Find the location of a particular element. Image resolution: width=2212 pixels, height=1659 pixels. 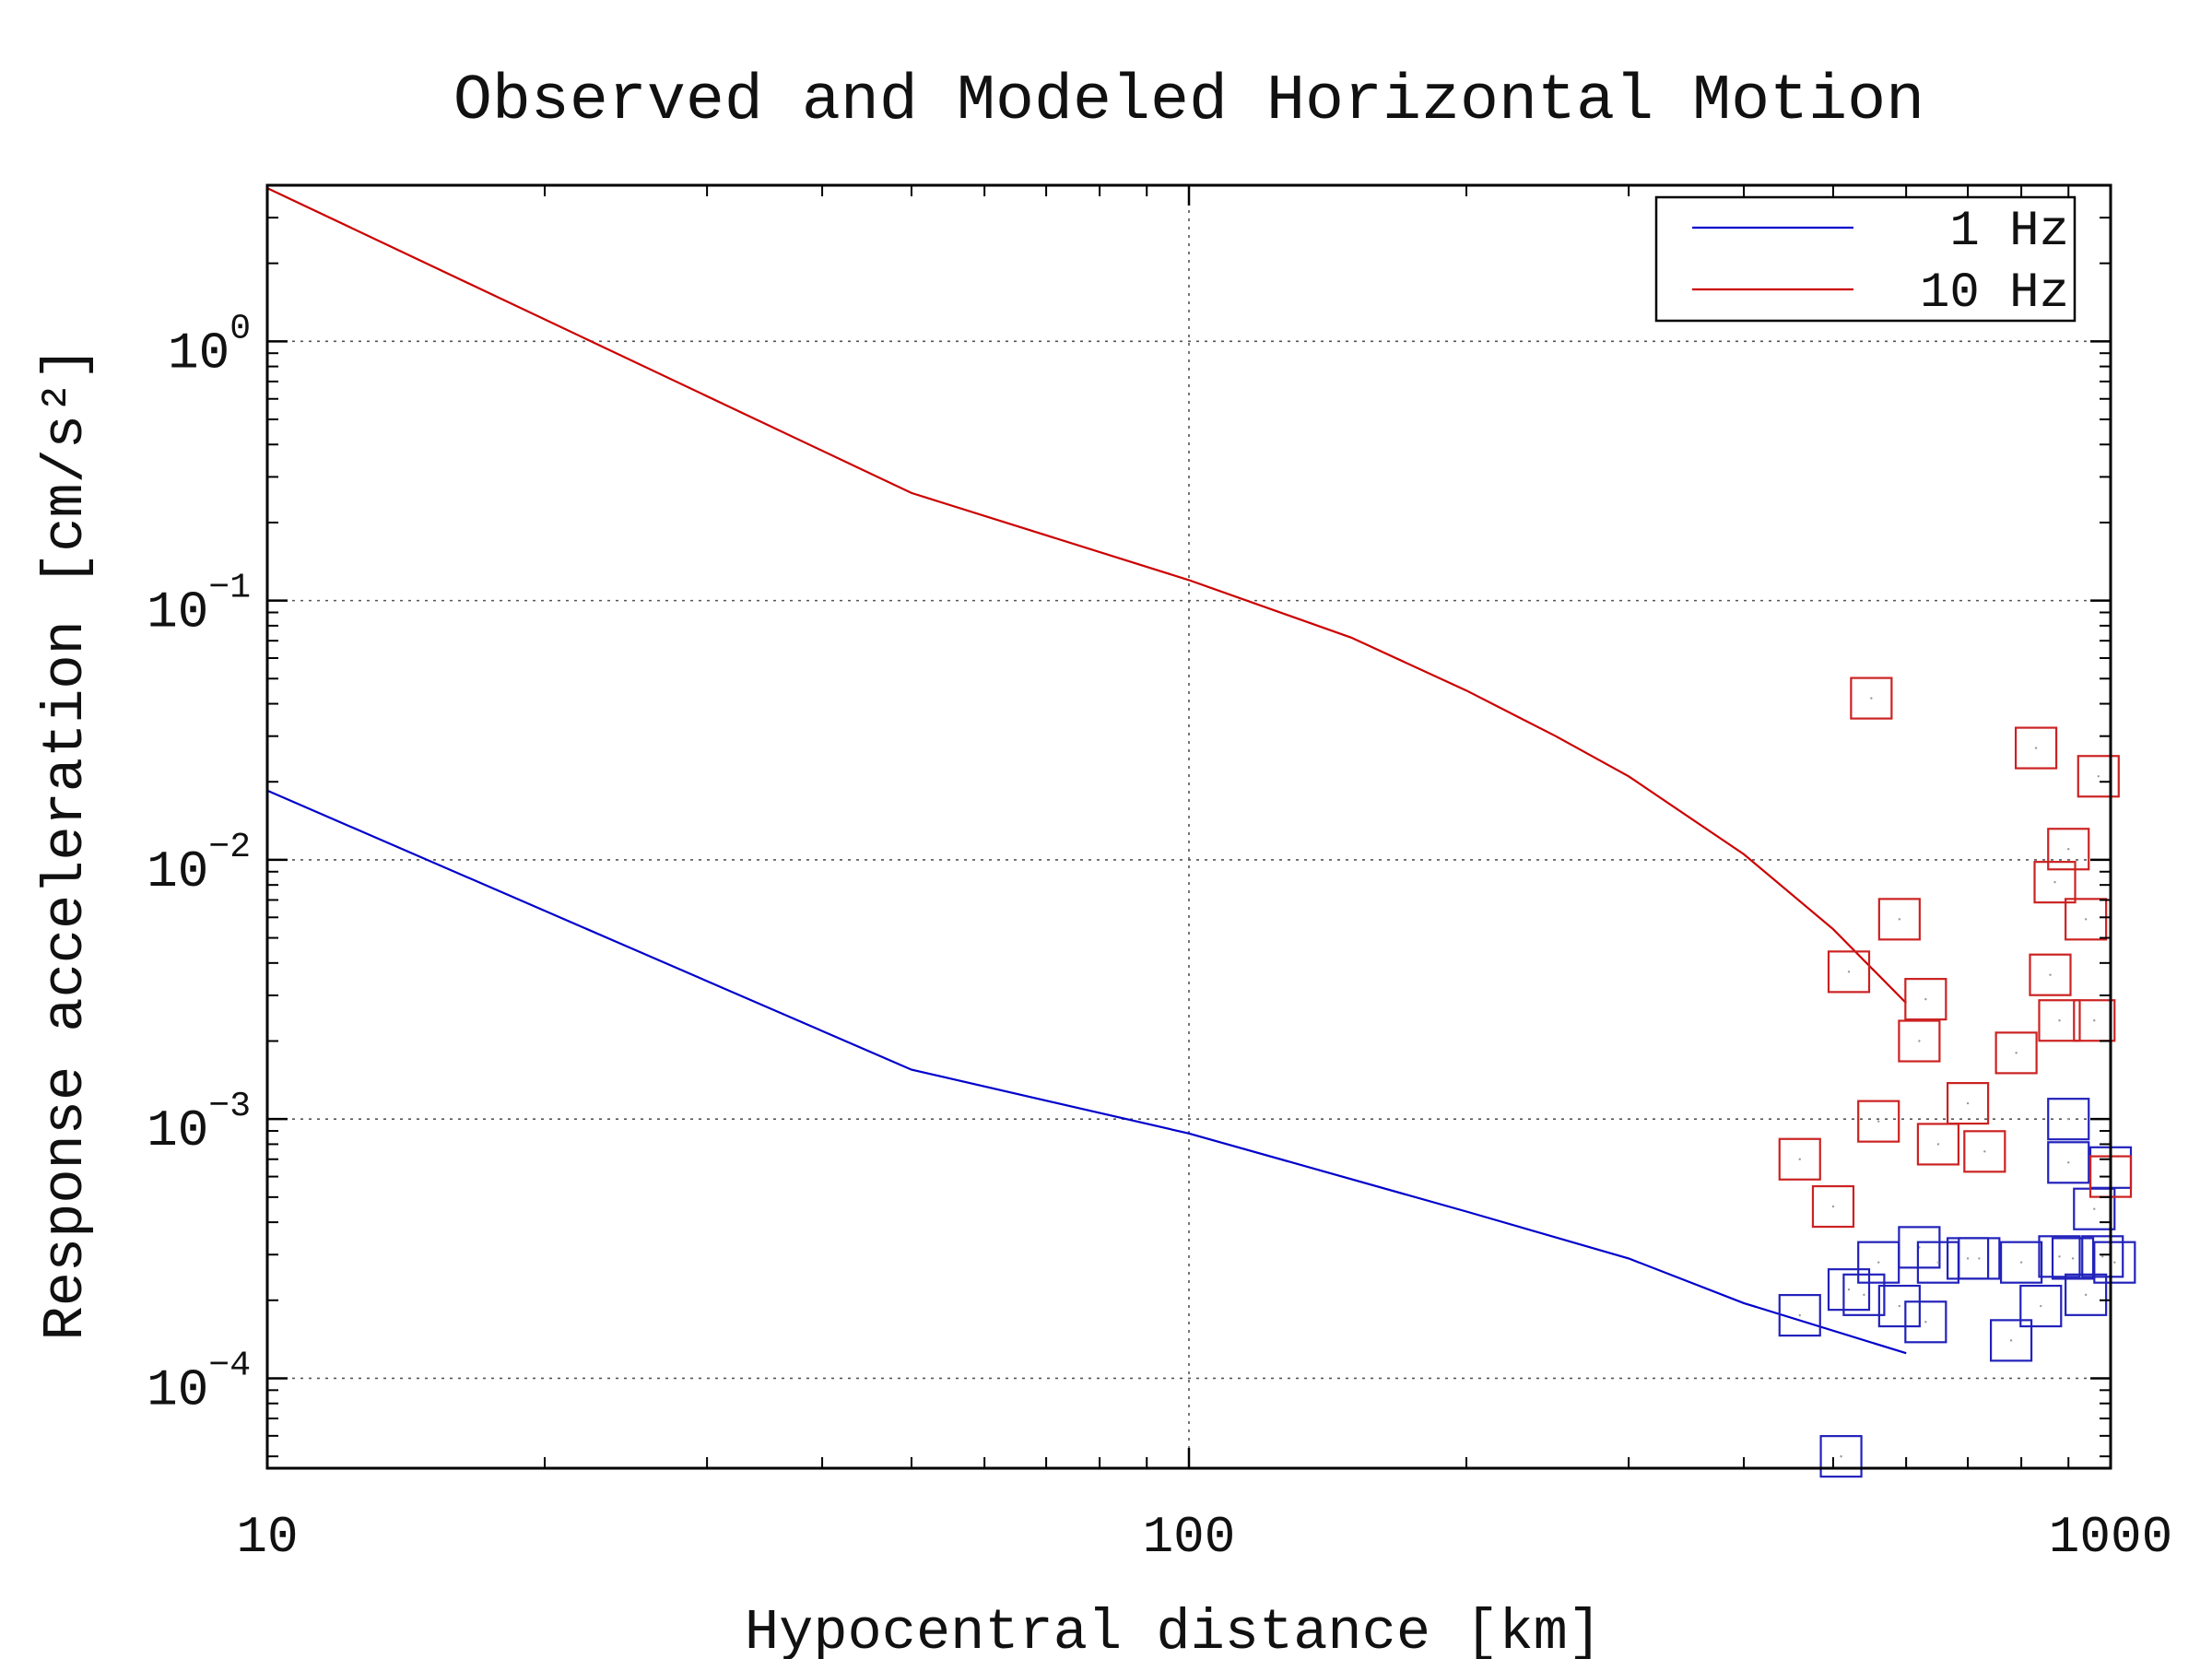

y-tick-exponent: −1 is located at coordinates (229, 588).